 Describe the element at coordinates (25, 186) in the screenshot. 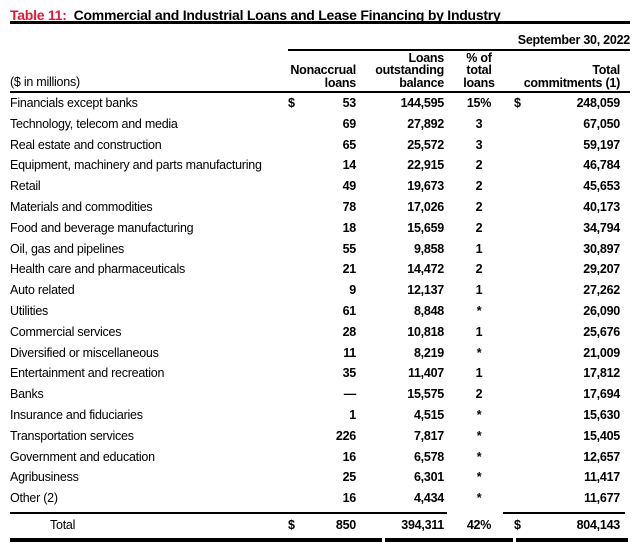

I see `industry-label: Retail` at that location.